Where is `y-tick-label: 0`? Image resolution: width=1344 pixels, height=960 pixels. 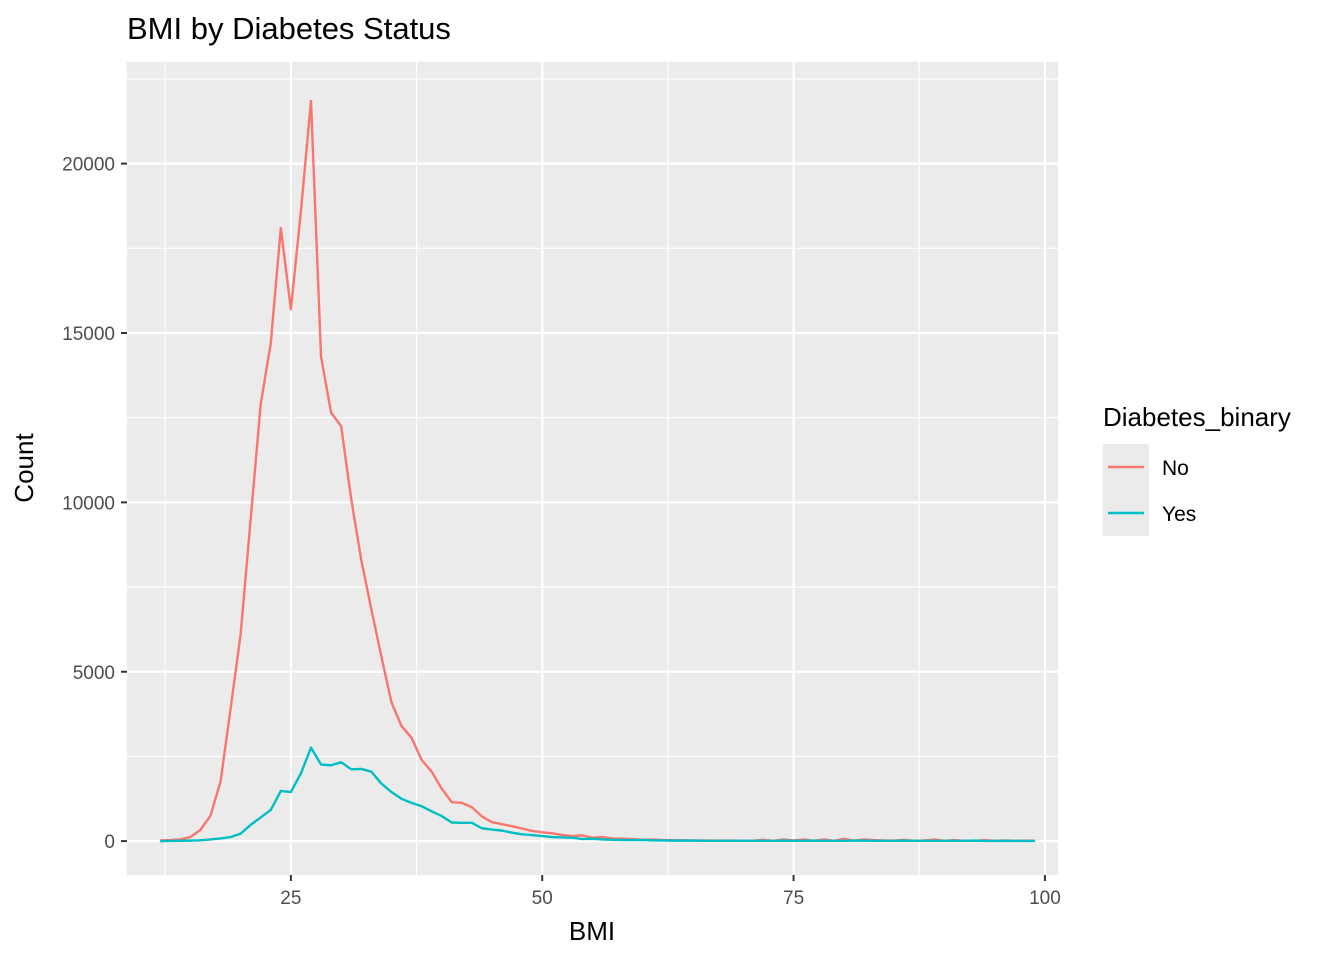 y-tick-label: 0 is located at coordinates (109, 842).